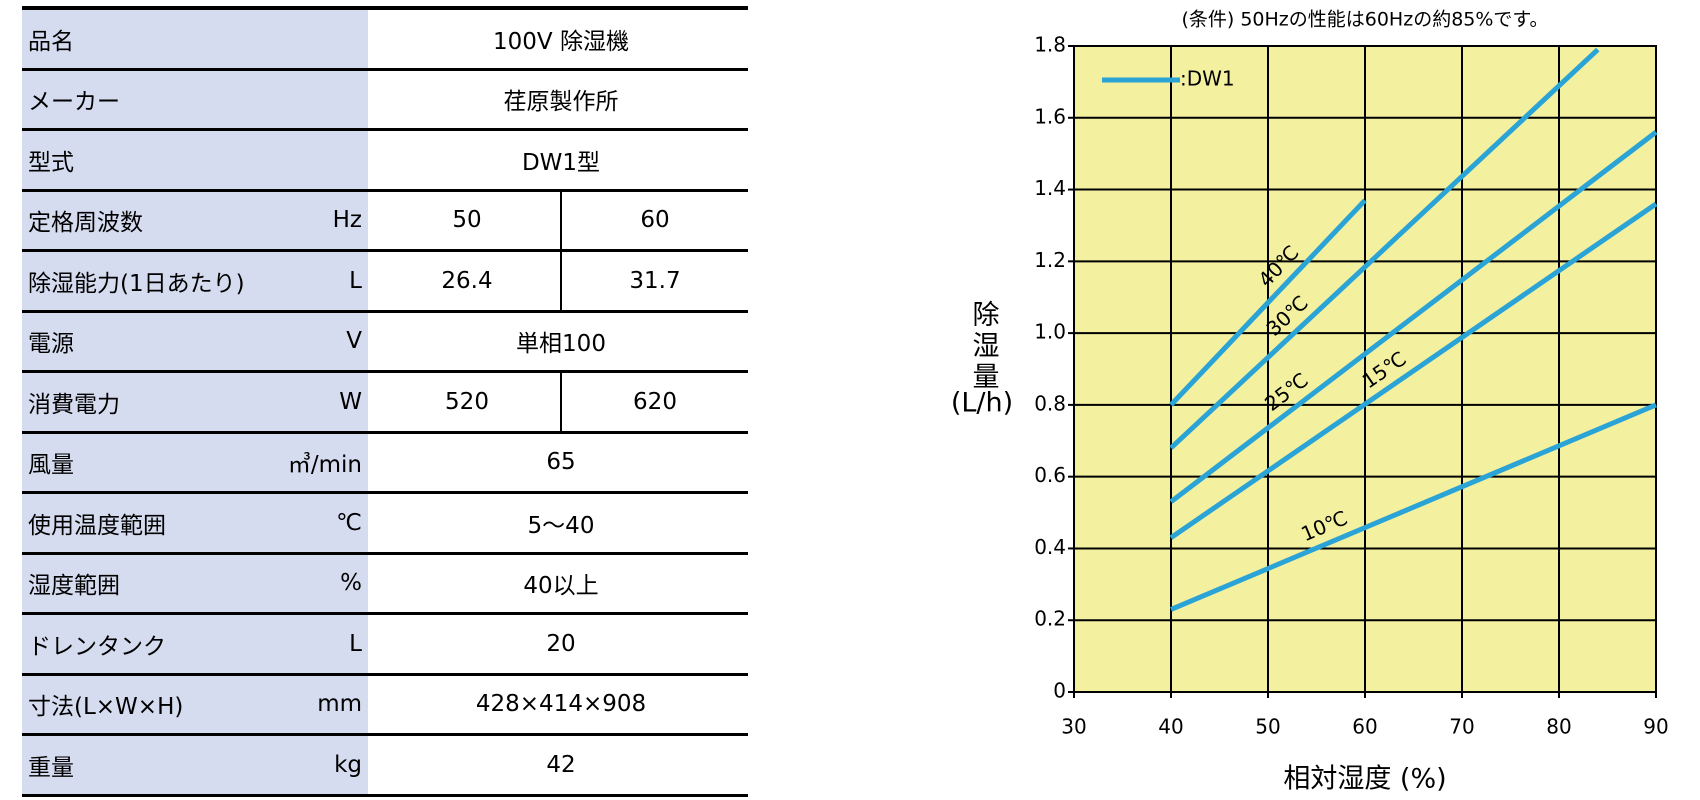 The width and height of the screenshot is (1700, 800). What do you see at coordinates (51, 344) in the screenshot?
I see `row-label: 電源` at bounding box center [51, 344].